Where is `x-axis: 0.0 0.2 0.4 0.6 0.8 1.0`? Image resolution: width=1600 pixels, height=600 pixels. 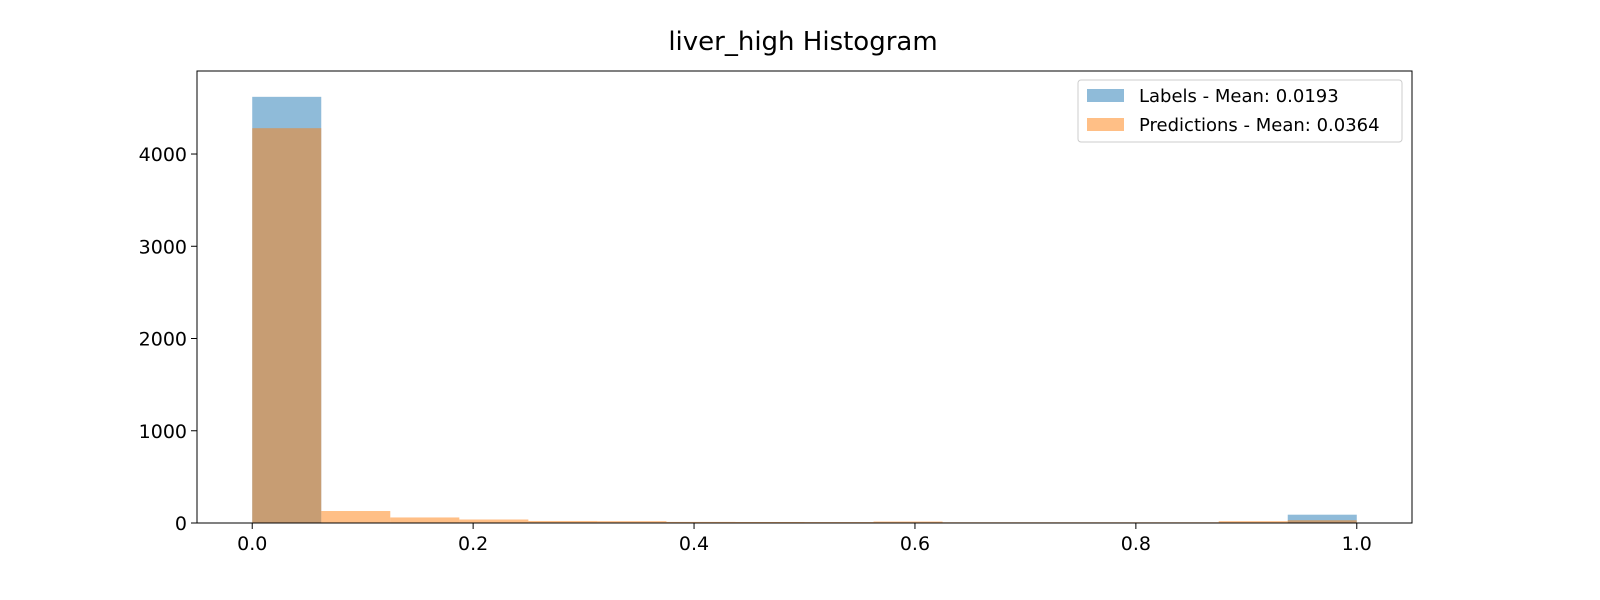 x-axis: 0.0 0.2 0.4 0.6 0.8 1.0 is located at coordinates (804, 539).